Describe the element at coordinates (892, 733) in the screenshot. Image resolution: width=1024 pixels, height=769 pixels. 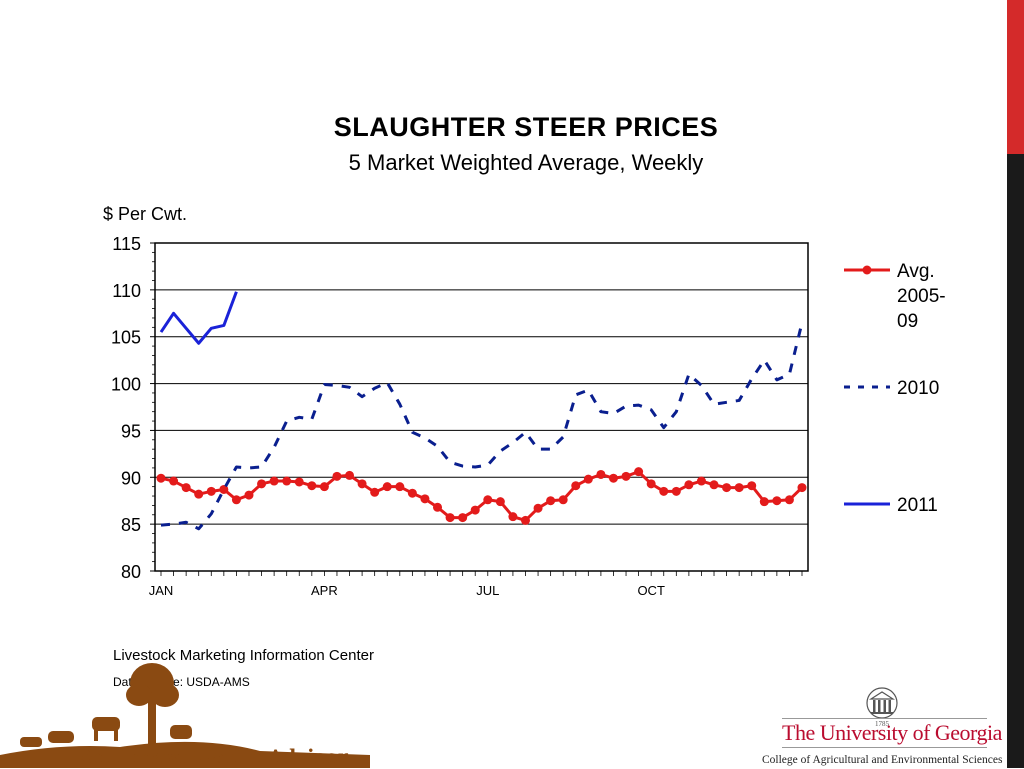
I see `uga-name: The University of Georgia` at that location.